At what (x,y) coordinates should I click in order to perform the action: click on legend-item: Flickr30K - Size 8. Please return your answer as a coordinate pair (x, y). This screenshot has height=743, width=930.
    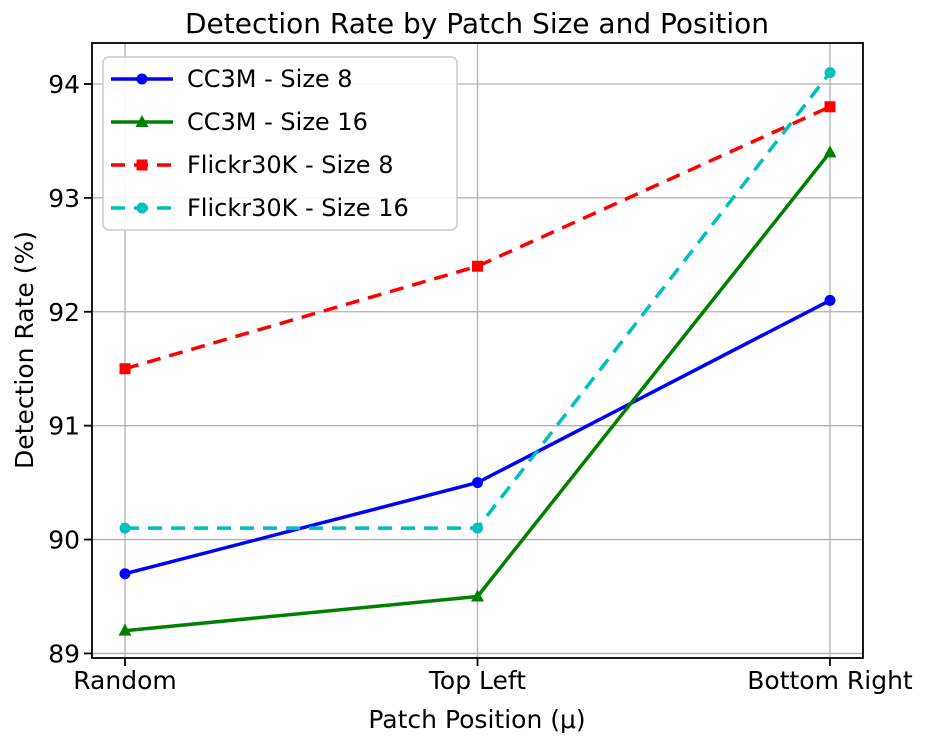
    Looking at the image, I should click on (252, 165).